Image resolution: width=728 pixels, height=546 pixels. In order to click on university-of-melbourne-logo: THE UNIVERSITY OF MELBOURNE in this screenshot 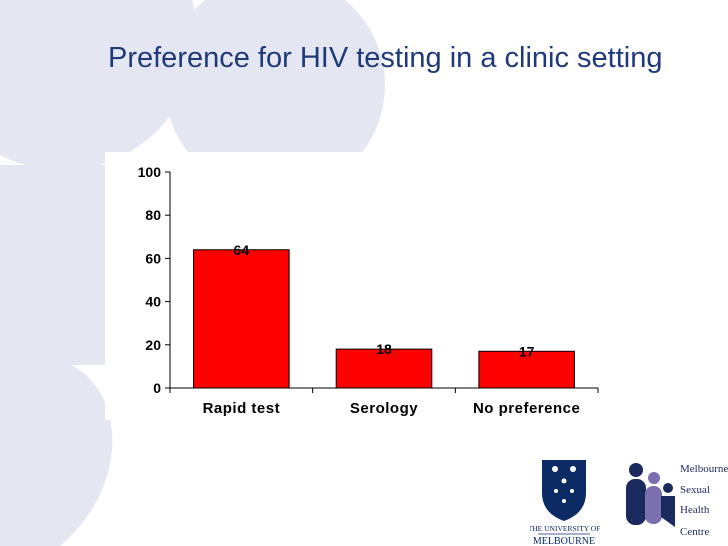, I will do `click(565, 503)`.